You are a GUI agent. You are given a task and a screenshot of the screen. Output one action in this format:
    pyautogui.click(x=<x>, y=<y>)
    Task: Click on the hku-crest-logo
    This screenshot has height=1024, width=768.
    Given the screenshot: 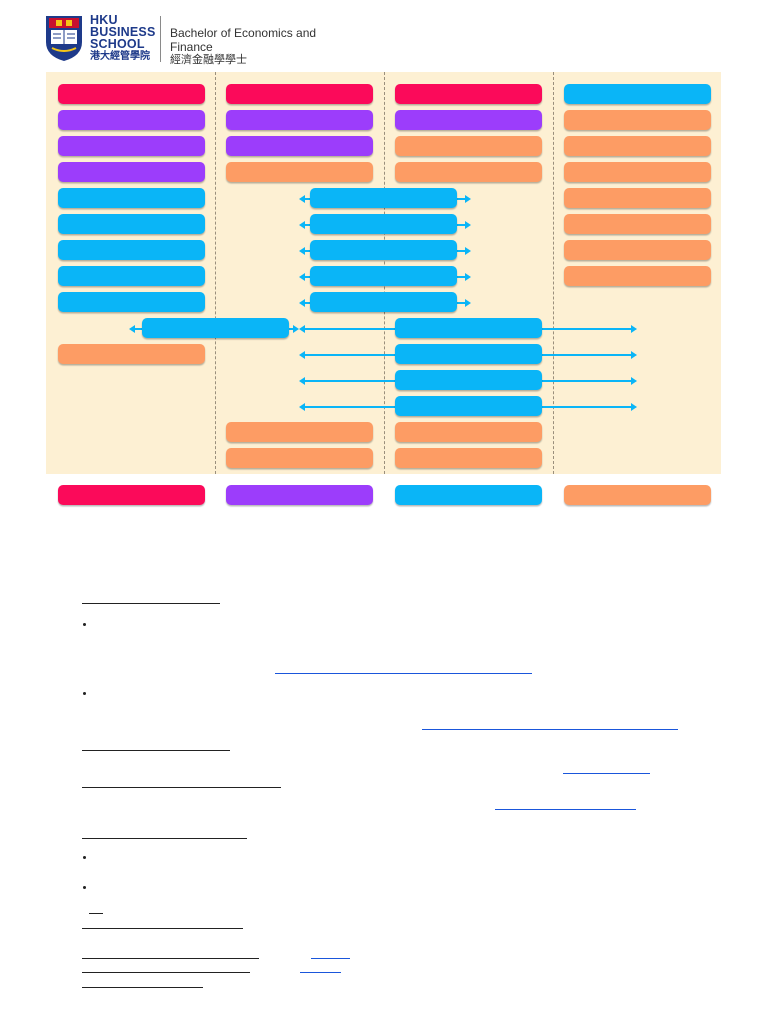 What is the action you would take?
    pyautogui.click(x=64, y=38)
    